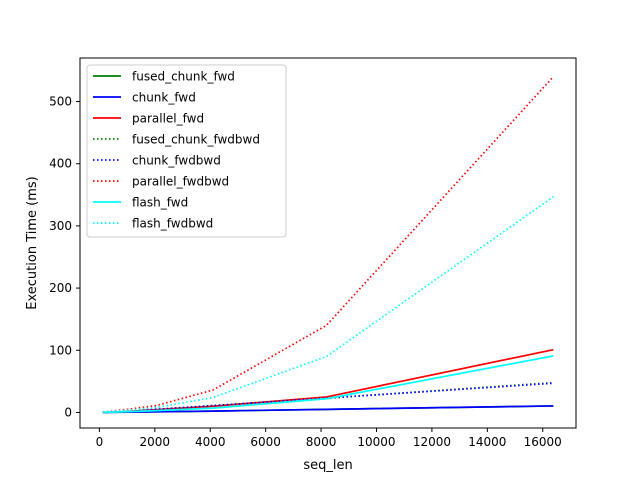 The image size is (640, 480). I want to click on y-axis-label: Execution Time (ms), so click(32, 242).